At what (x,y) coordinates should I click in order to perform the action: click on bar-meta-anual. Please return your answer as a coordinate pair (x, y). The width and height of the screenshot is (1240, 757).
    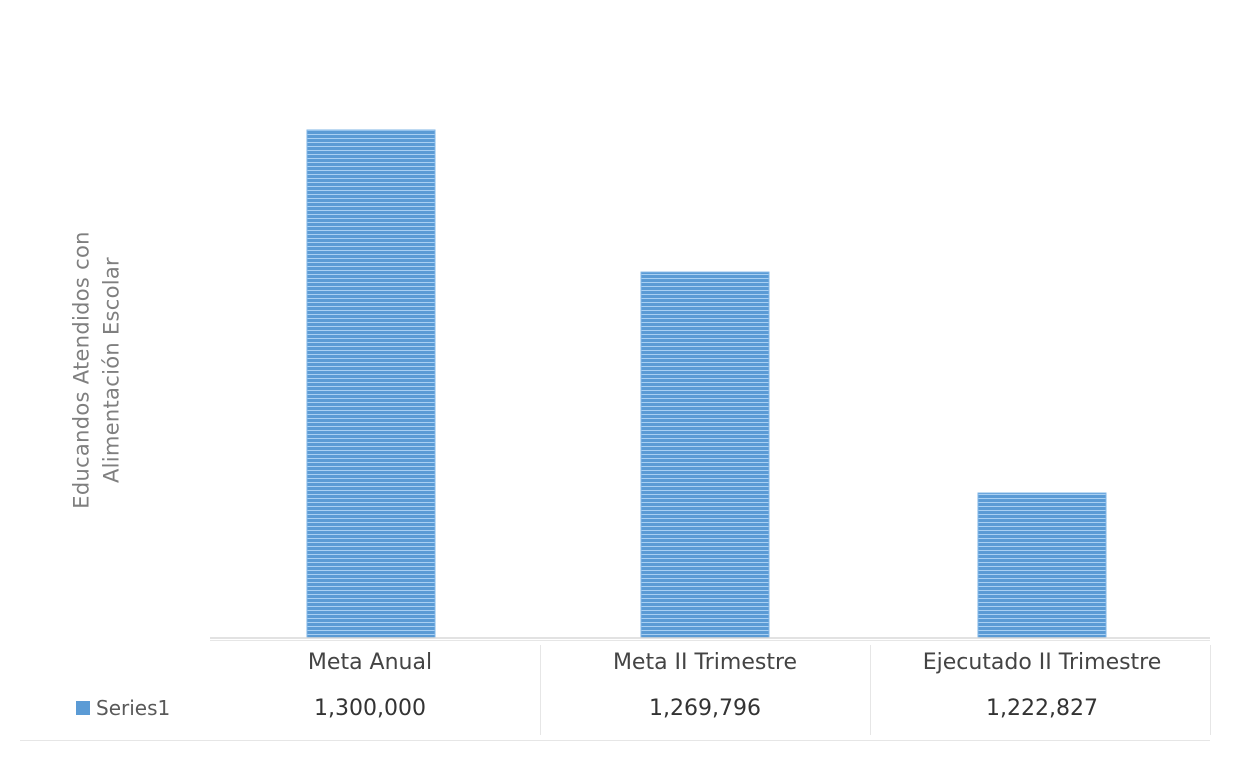
    Looking at the image, I should click on (371, 384).